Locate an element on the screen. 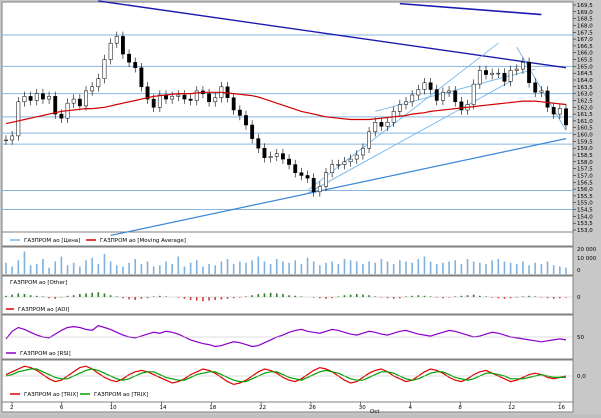 The image size is (601, 418). volume-axis-label: 10 000 is located at coordinates (587, 259).